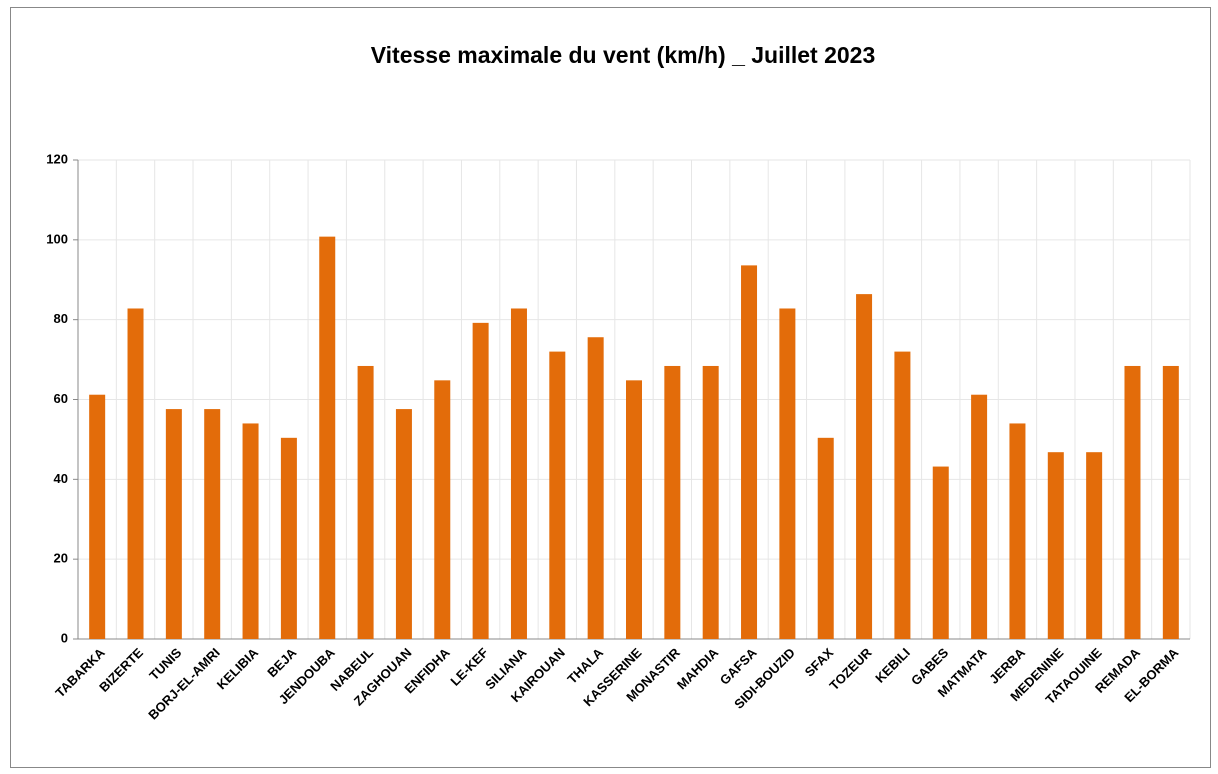 This screenshot has width=1218, height=774. I want to click on y-tick-label: 80, so click(61, 318).